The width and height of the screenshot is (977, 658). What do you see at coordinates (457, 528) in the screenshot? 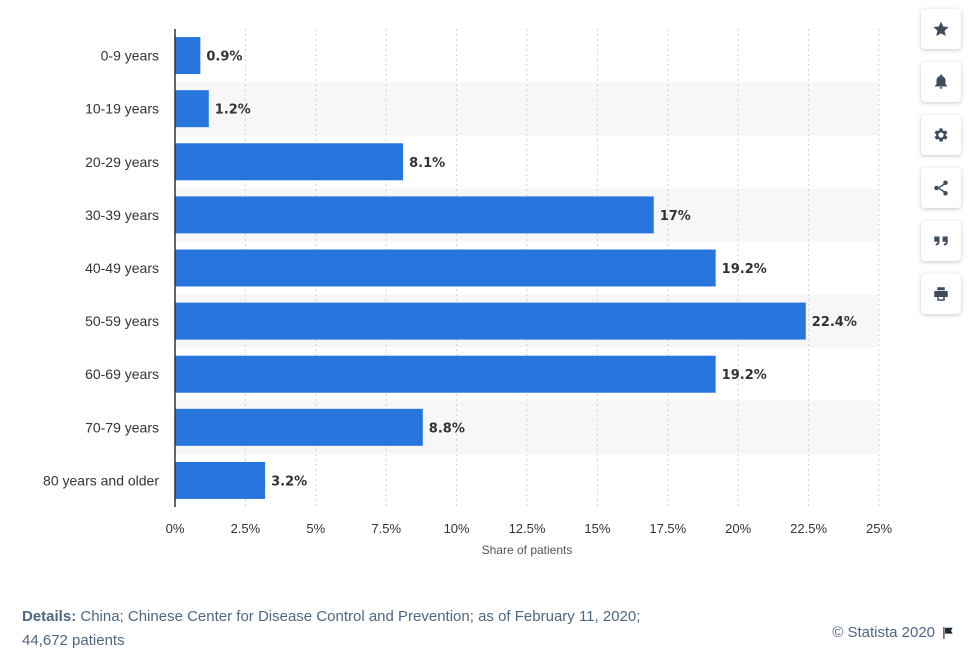
I see `x-tick-label: 10%` at bounding box center [457, 528].